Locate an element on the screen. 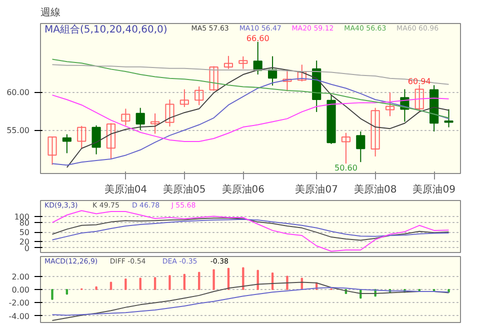 This screenshot has width=480, height=325. x-tick-label: 美原油07 is located at coordinates (316, 190).